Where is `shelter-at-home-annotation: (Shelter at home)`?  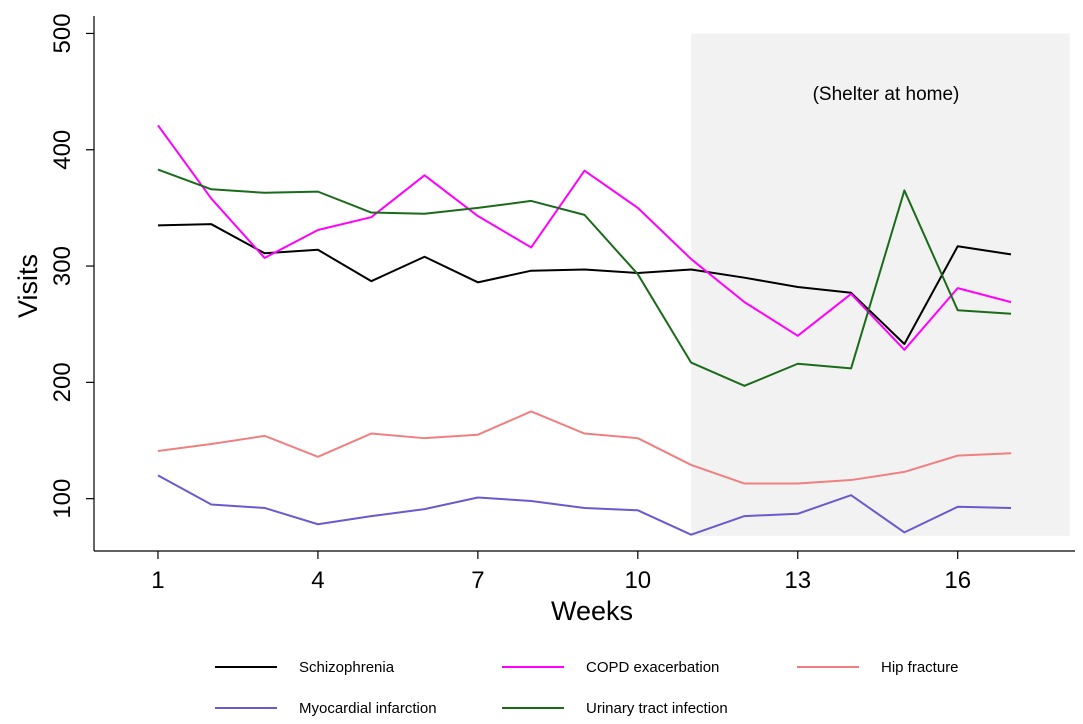 shelter-at-home-annotation: (Shelter at home) is located at coordinates (886, 94).